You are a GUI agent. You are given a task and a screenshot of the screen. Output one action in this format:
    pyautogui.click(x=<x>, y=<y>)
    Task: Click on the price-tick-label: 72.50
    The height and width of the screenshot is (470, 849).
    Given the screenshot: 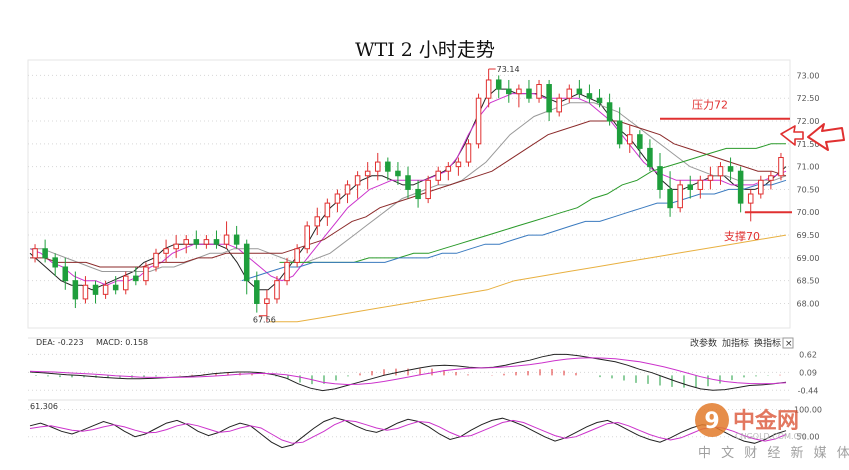 What is the action you would take?
    pyautogui.click(x=808, y=98)
    